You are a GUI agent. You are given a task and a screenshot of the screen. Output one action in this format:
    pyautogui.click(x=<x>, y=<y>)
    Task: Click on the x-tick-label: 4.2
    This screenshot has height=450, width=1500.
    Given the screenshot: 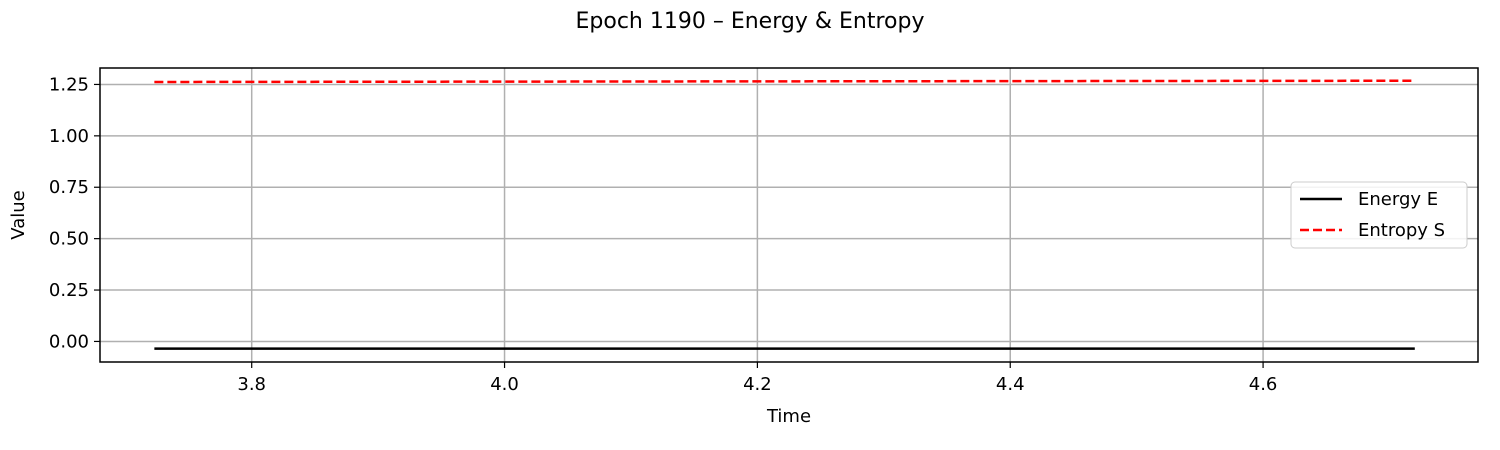 What is the action you would take?
    pyautogui.click(x=757, y=384)
    